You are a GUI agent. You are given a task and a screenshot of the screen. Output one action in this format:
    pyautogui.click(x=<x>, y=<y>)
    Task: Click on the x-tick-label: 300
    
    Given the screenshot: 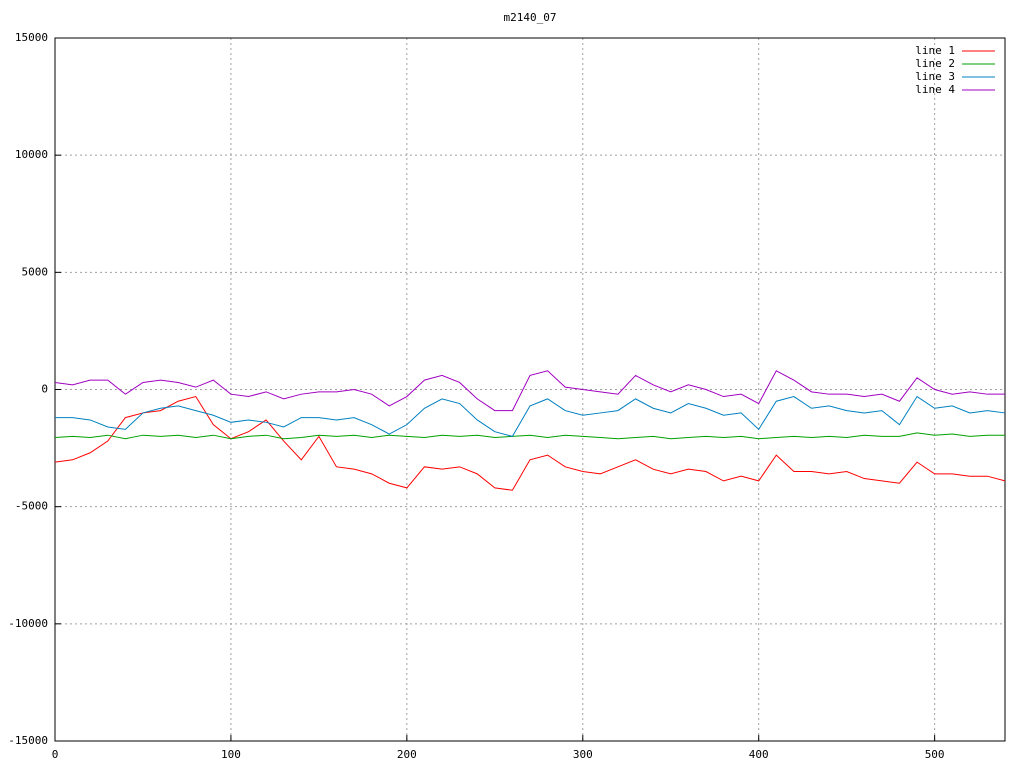 What is the action you would take?
    pyautogui.click(x=583, y=754)
    